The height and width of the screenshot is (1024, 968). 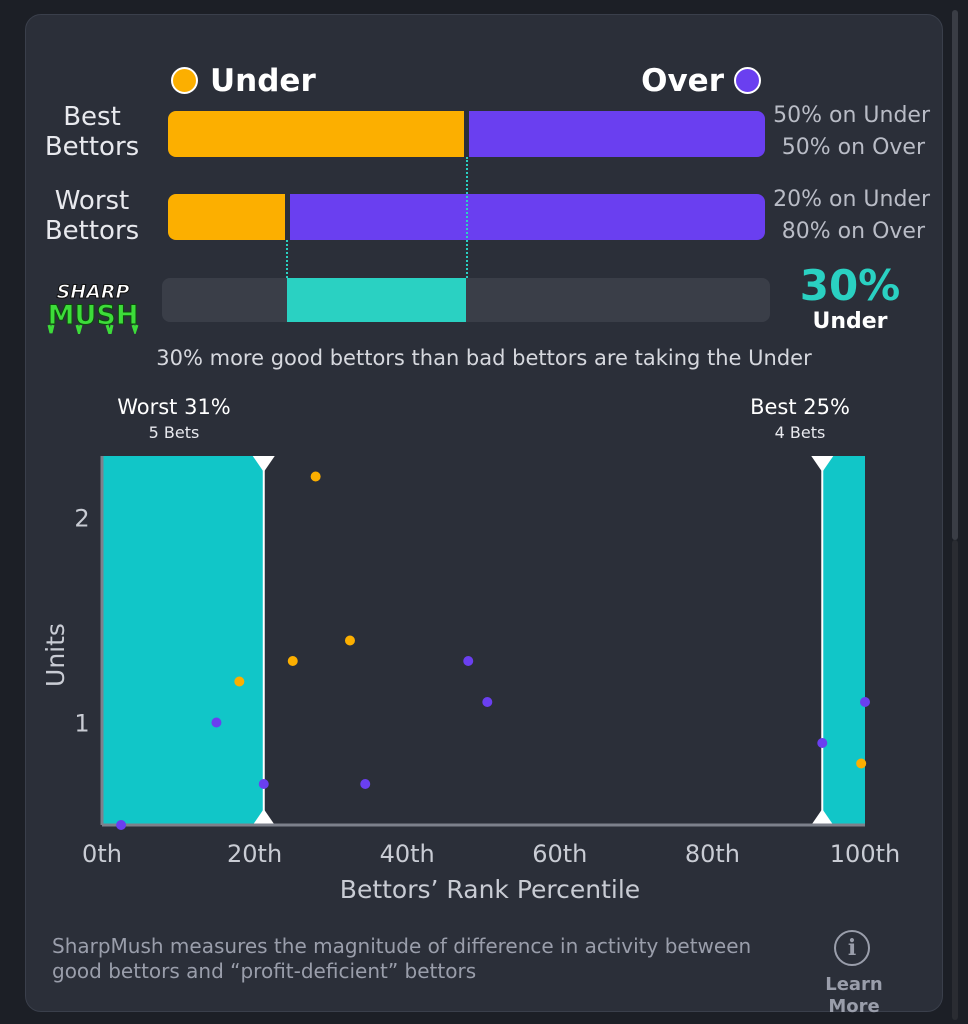 What do you see at coordinates (226, 217) in the screenshot?
I see `worst-bettors-under-segment` at bounding box center [226, 217].